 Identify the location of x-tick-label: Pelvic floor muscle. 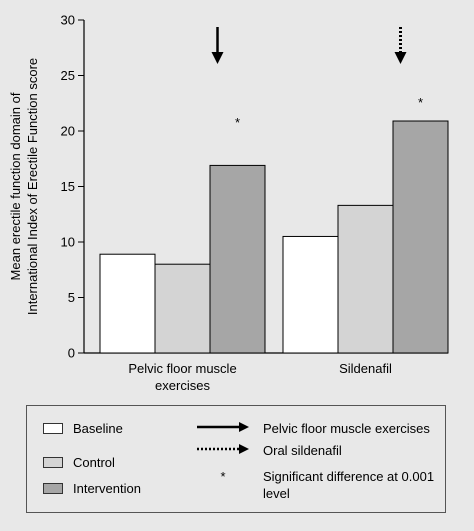
(182, 368).